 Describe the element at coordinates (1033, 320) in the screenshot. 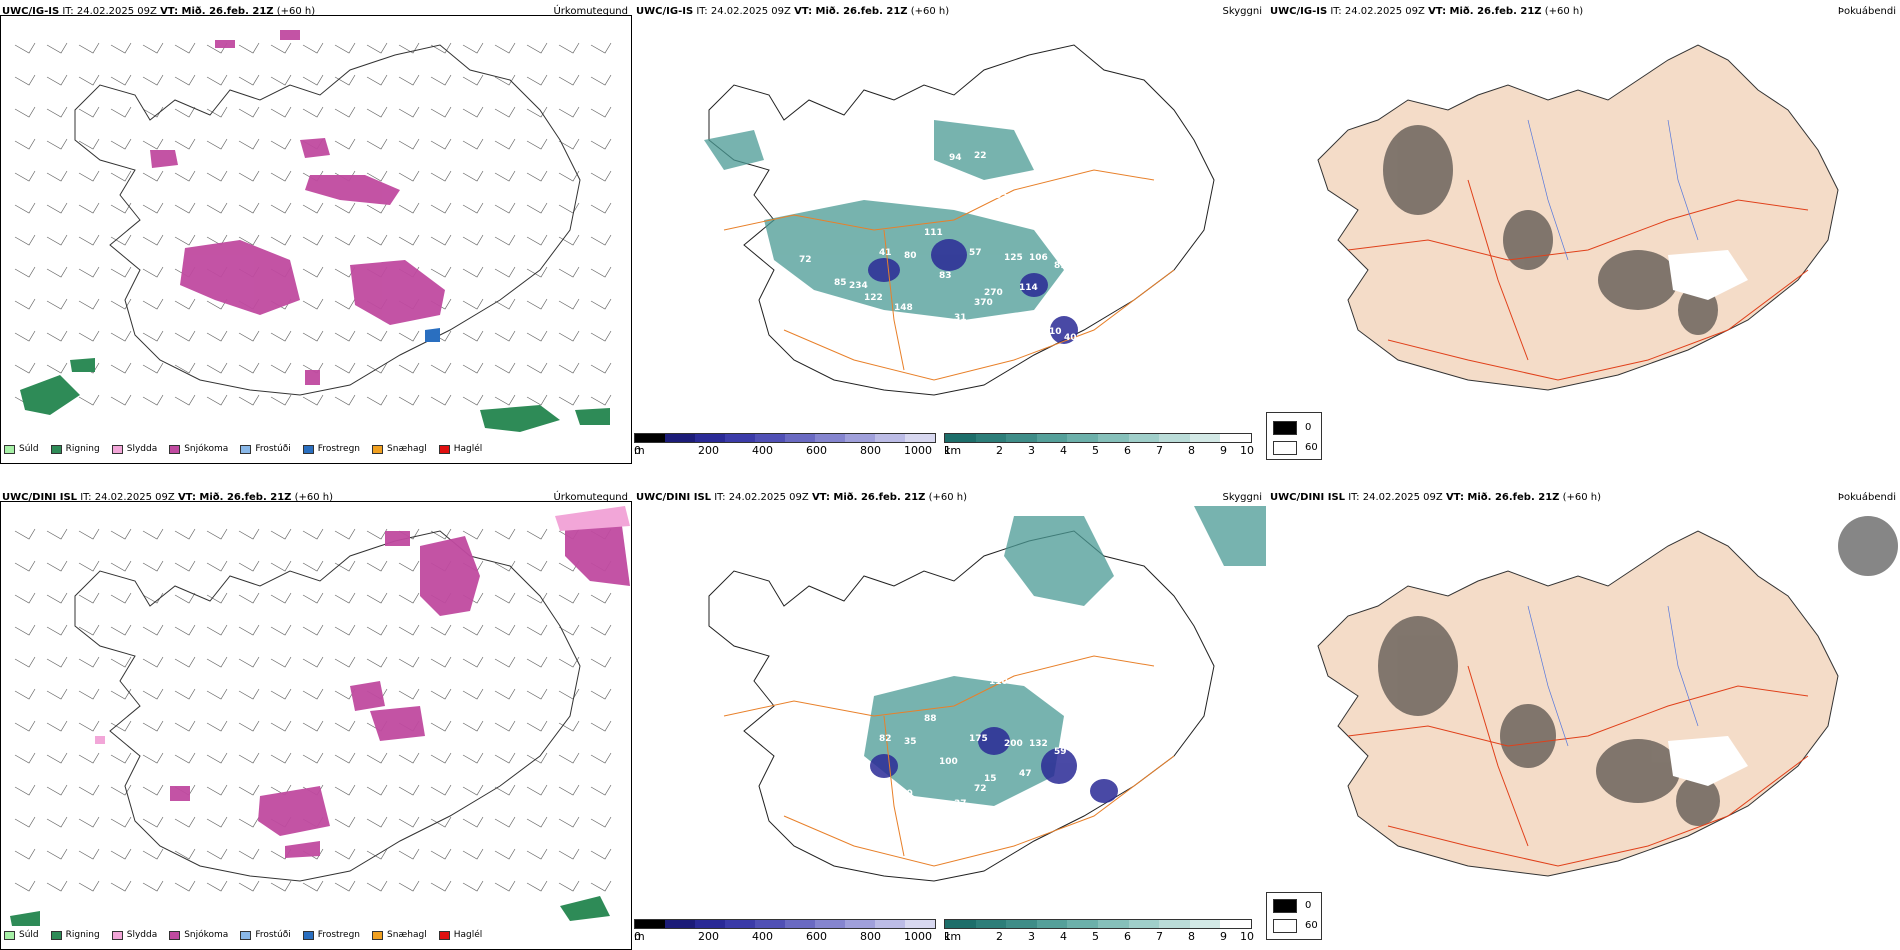

I see `visibility-value-label: 193` at that location.